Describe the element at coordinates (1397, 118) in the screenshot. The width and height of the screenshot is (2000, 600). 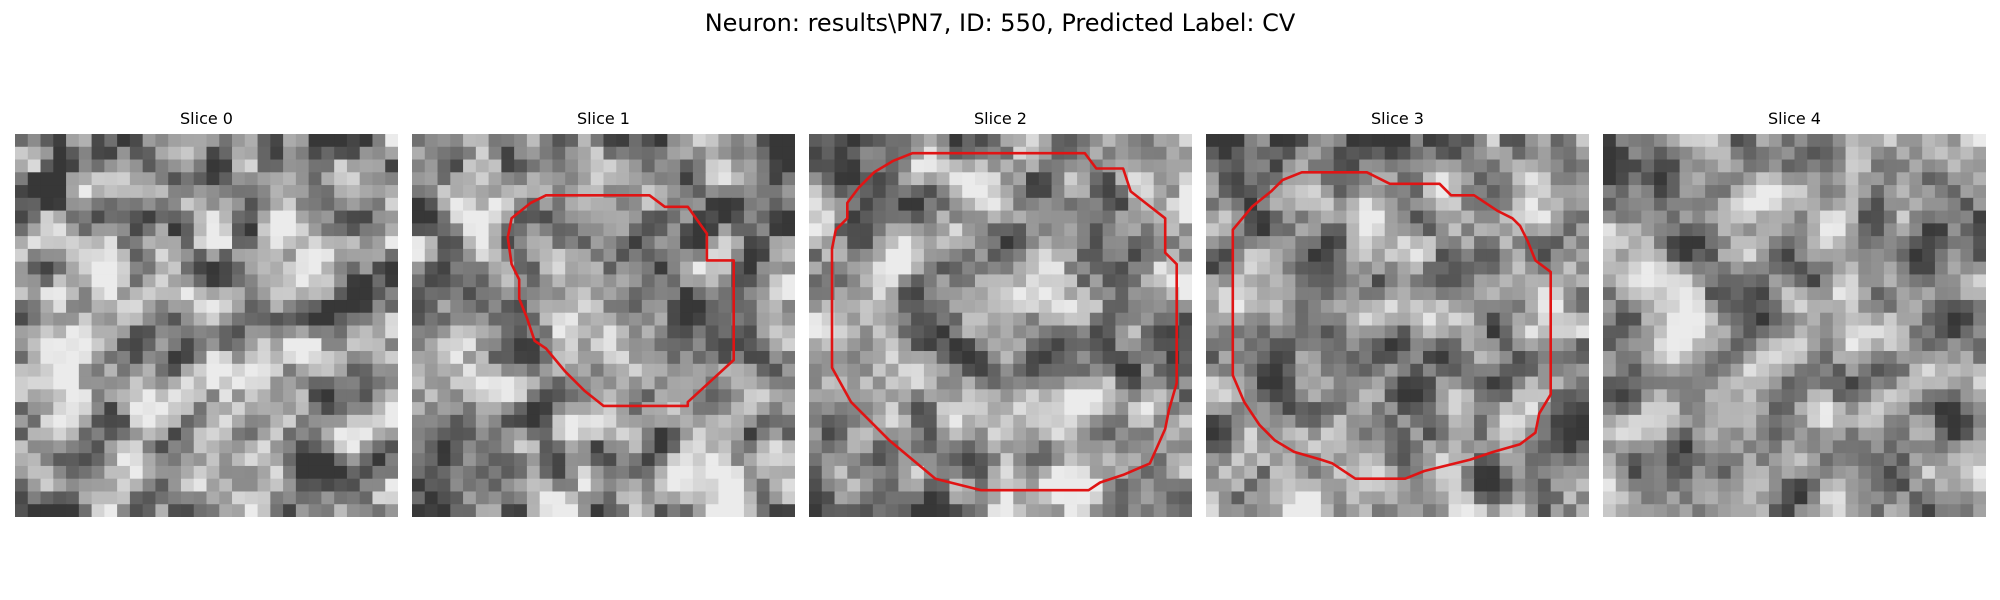
I see `slice-title: Slice 3` at that location.